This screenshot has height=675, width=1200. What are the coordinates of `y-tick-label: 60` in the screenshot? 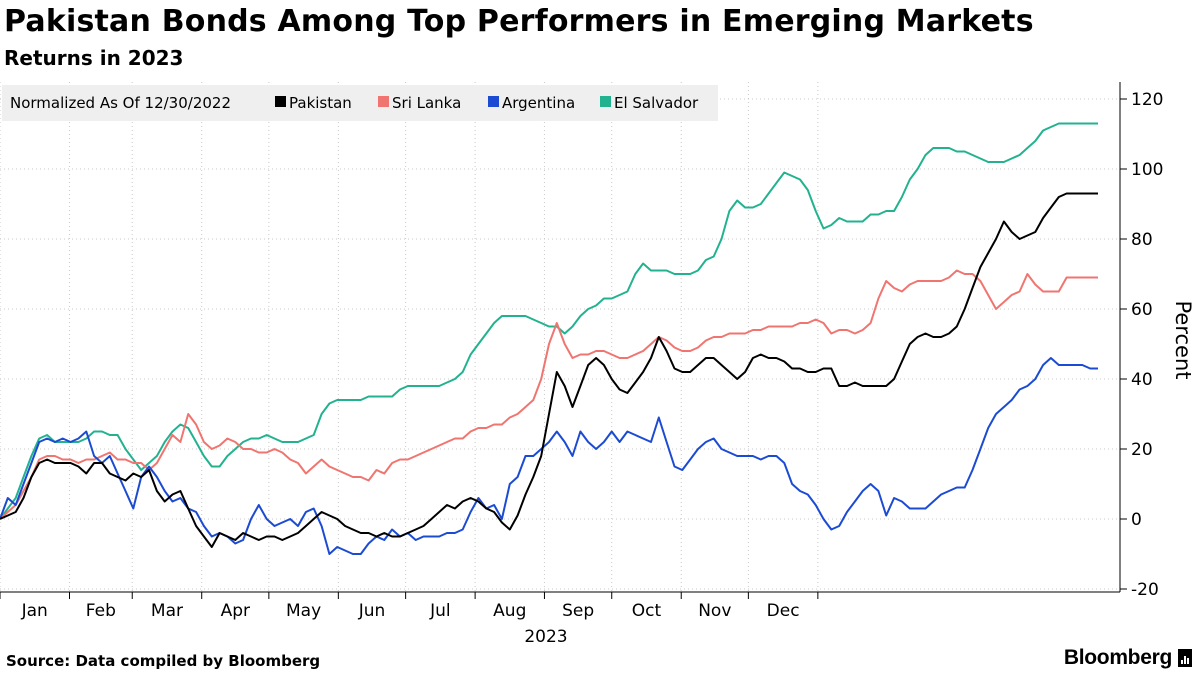 It's located at (1142, 310).